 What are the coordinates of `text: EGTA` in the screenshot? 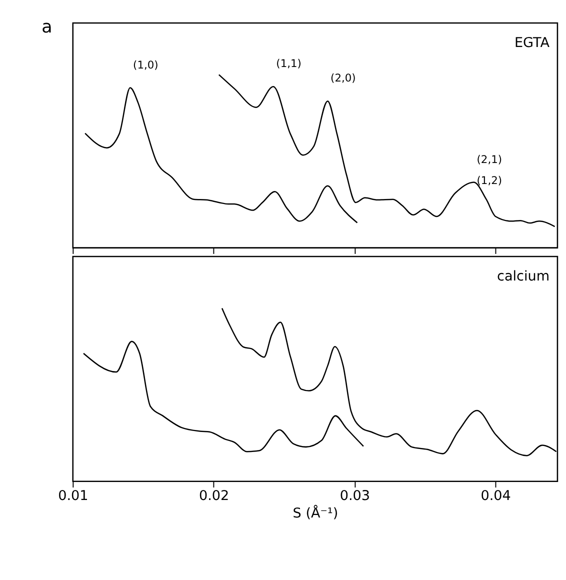 It's located at (532, 42).